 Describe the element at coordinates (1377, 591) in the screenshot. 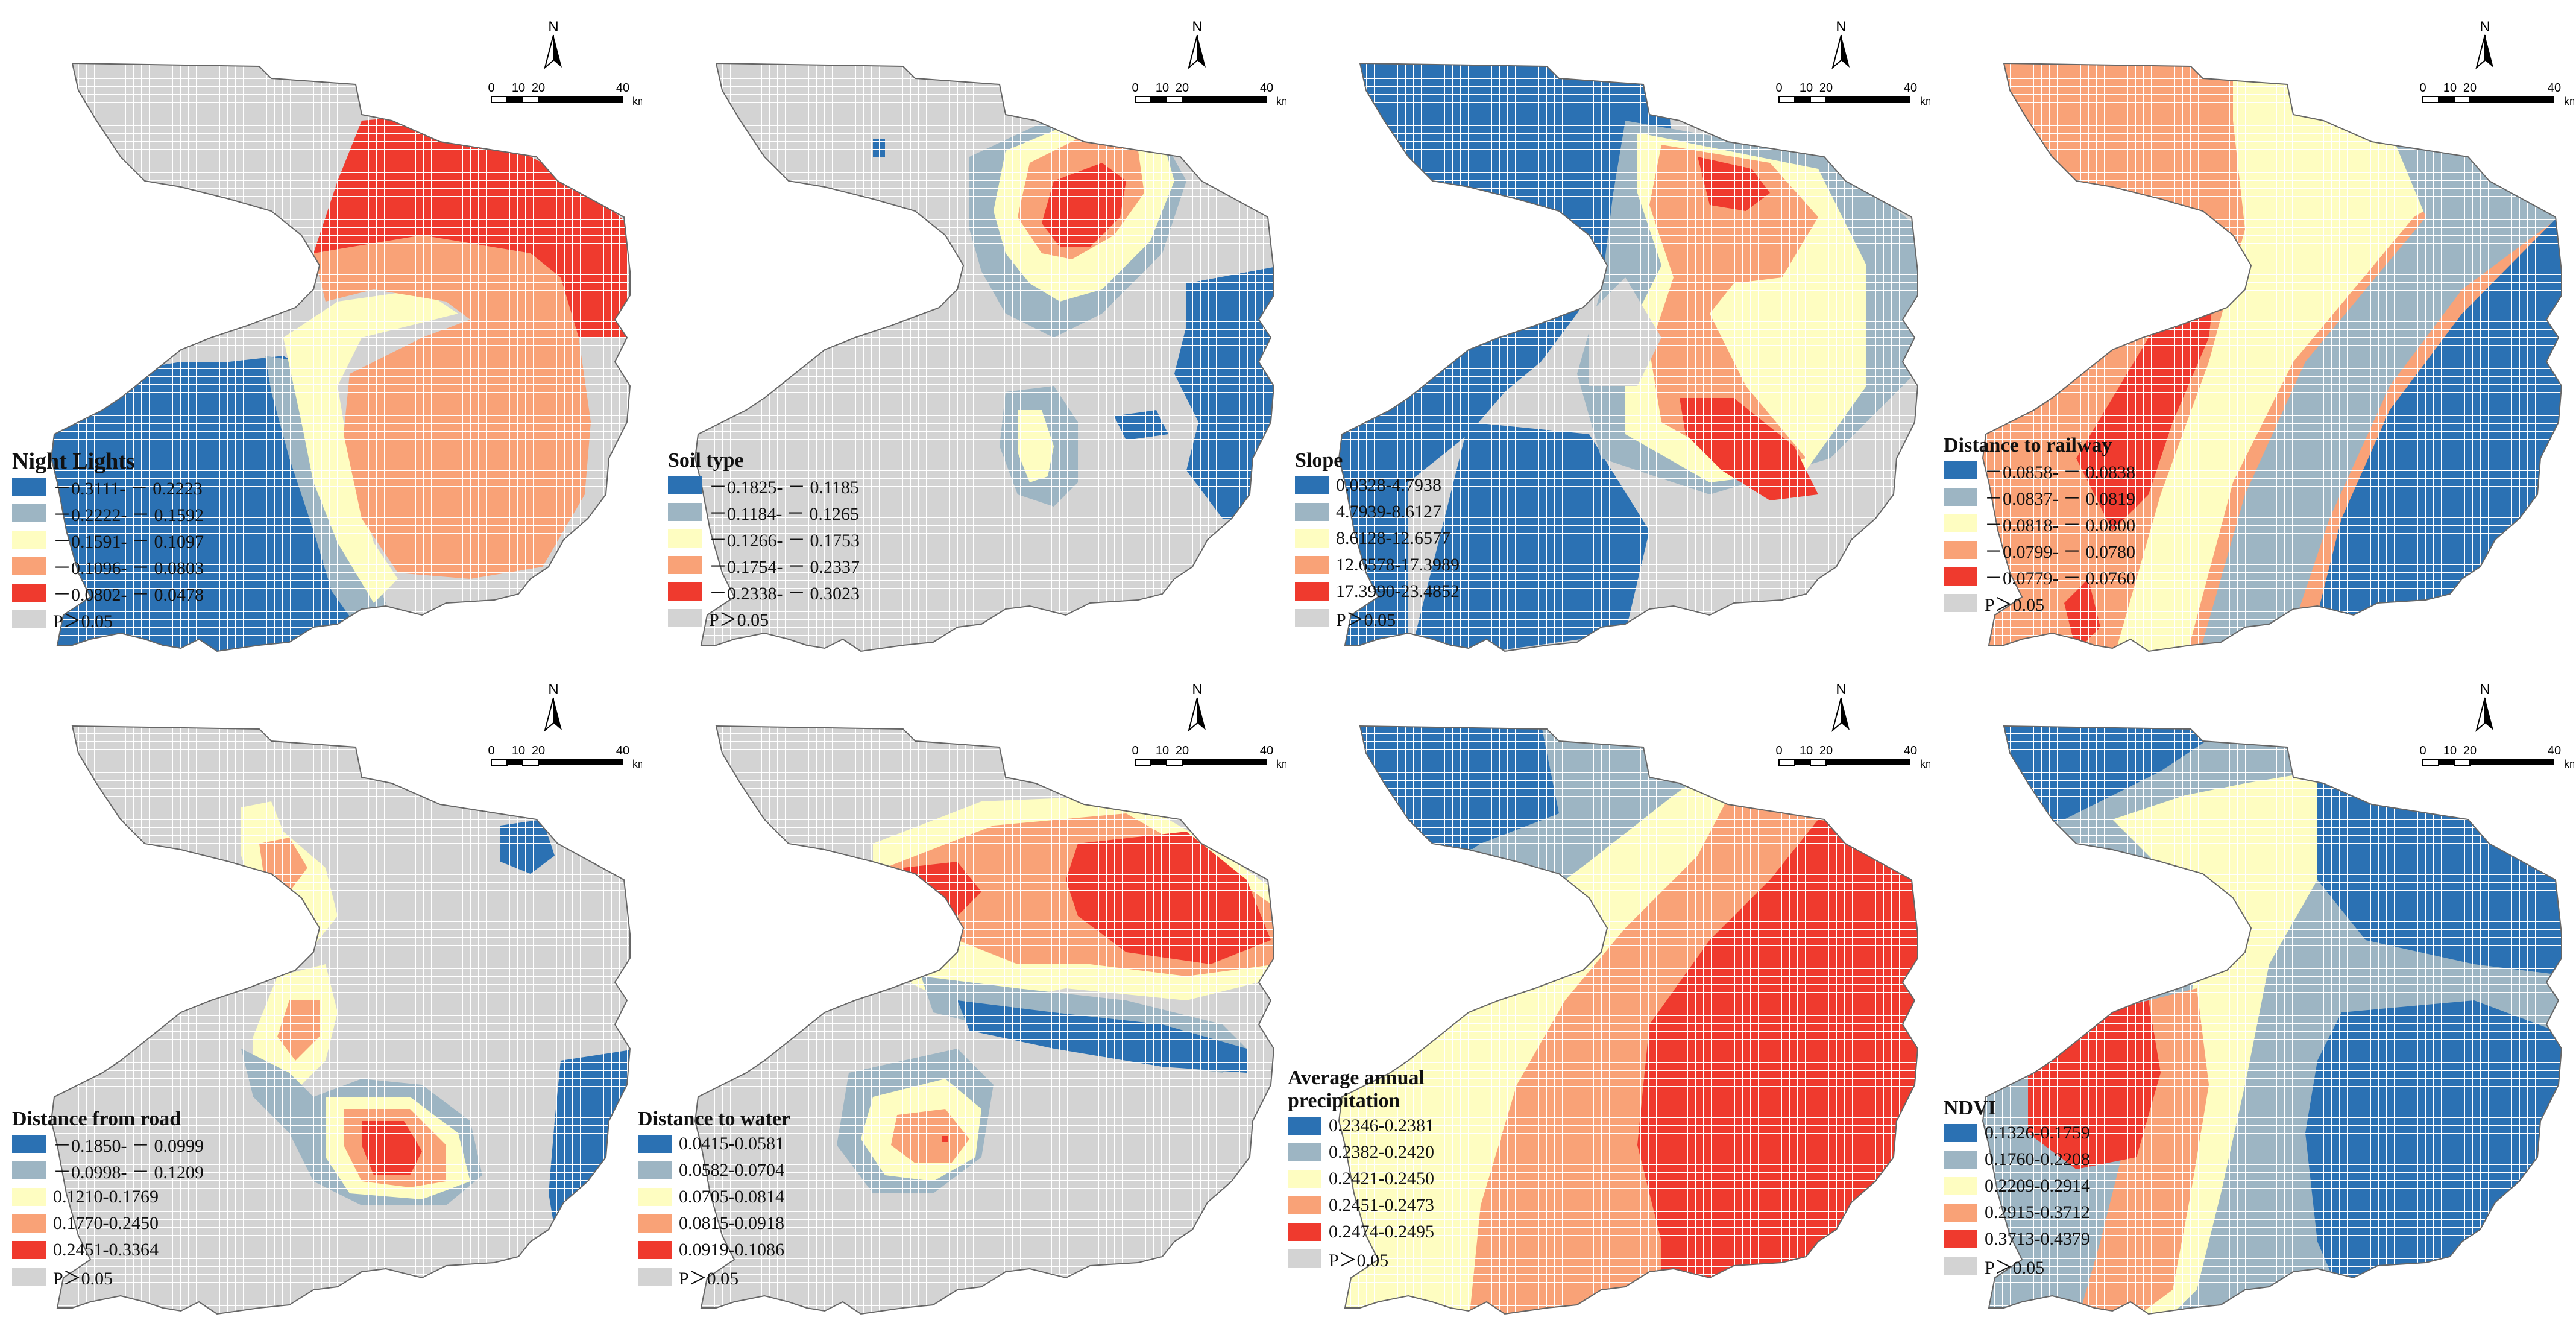

I see `legend-item: 17.3990-23.4852` at that location.